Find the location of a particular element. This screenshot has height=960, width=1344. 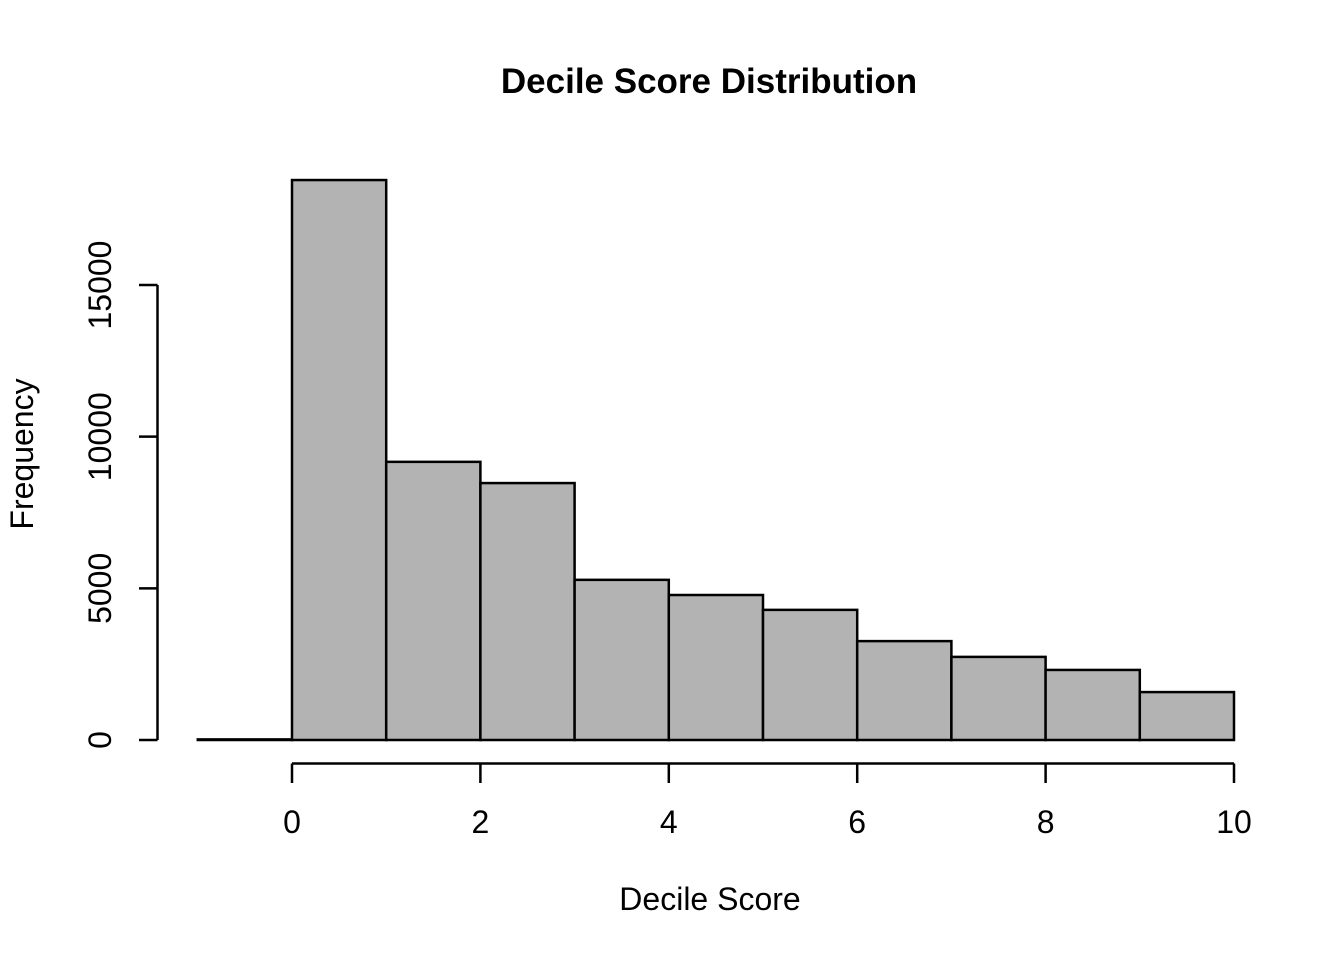

x-axis-title: Decile Score is located at coordinates (709, 899).